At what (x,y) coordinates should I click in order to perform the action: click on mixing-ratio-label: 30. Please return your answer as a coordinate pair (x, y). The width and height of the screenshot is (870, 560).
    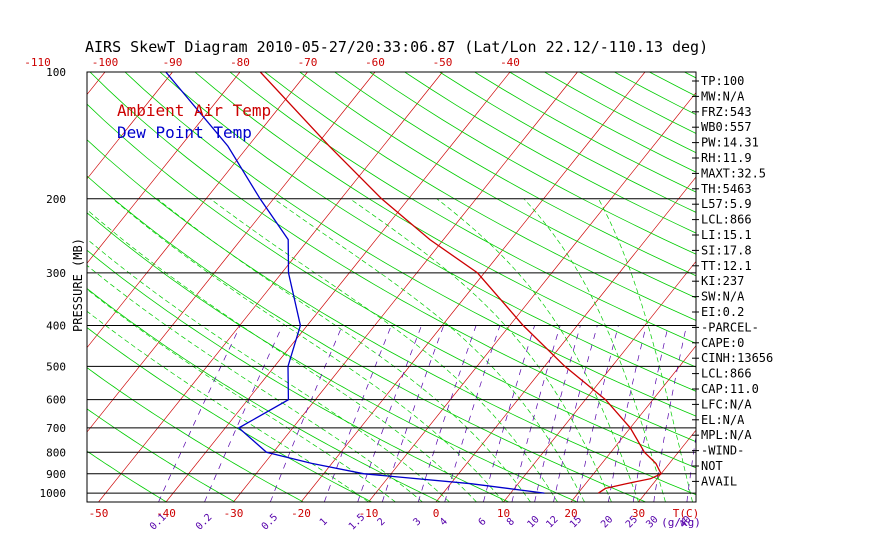
    Looking at the image, I should click on (652, 522).